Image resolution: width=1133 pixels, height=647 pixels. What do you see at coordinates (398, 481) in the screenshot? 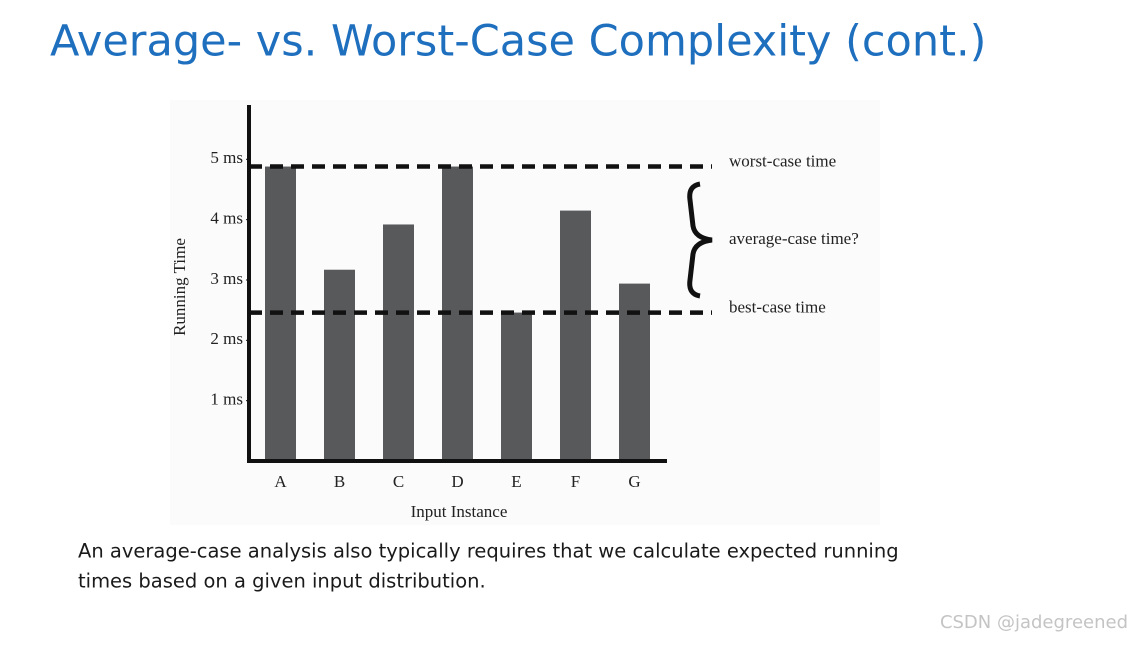
I see `x-tick-label: C` at bounding box center [398, 481].